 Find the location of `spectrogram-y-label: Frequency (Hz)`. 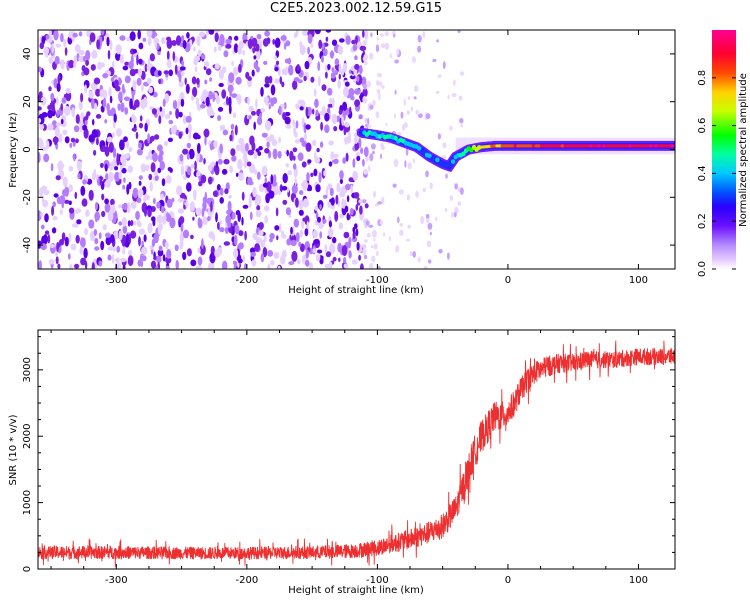

spectrogram-y-label: Frequency (Hz) is located at coordinates (13, 150).